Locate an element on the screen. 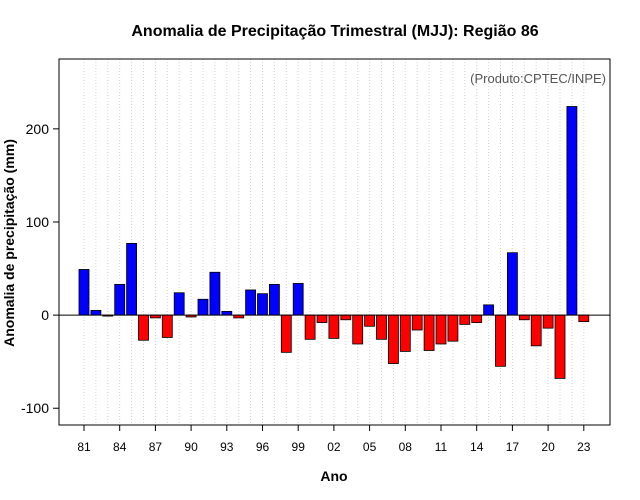  y-tick-label: 200 is located at coordinates (38, 129).